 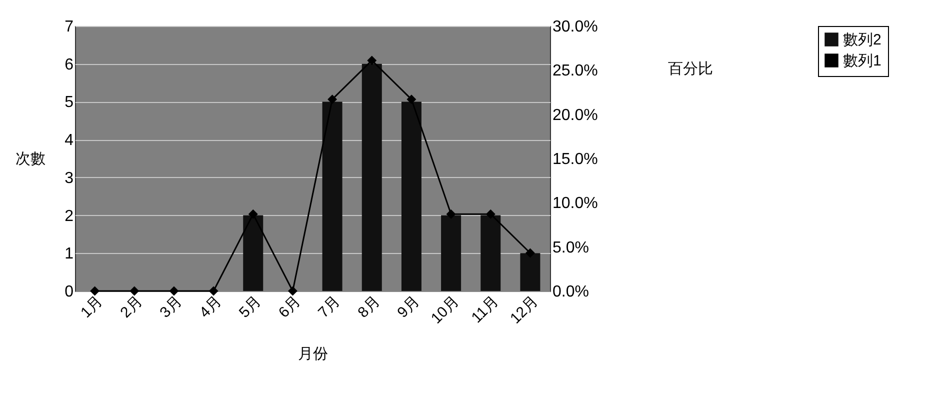 What do you see at coordinates (575, 159) in the screenshot?
I see `y2-tick-label: 15.0%` at bounding box center [575, 159].